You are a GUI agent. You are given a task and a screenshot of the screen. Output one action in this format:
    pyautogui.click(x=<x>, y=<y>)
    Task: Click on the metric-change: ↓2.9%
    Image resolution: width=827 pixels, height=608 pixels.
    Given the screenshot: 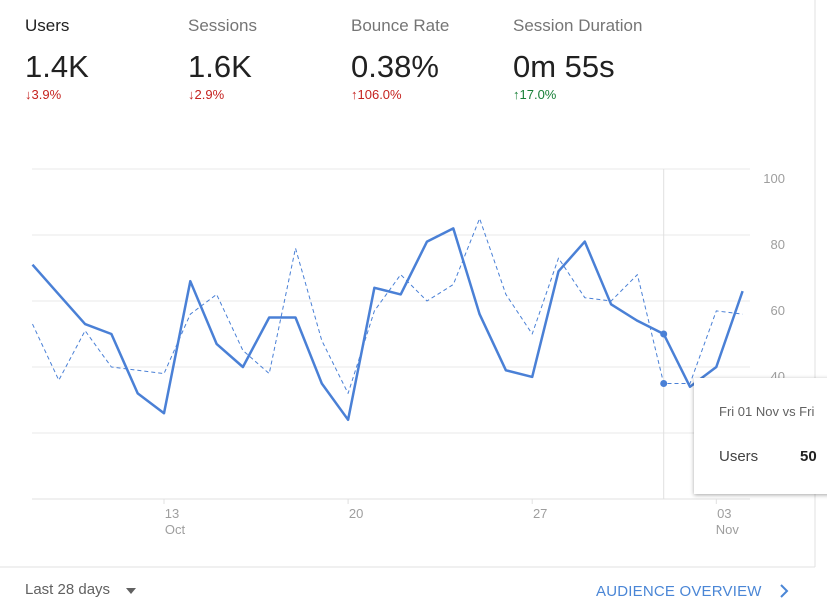 What is the action you would take?
    pyautogui.click(x=206, y=94)
    